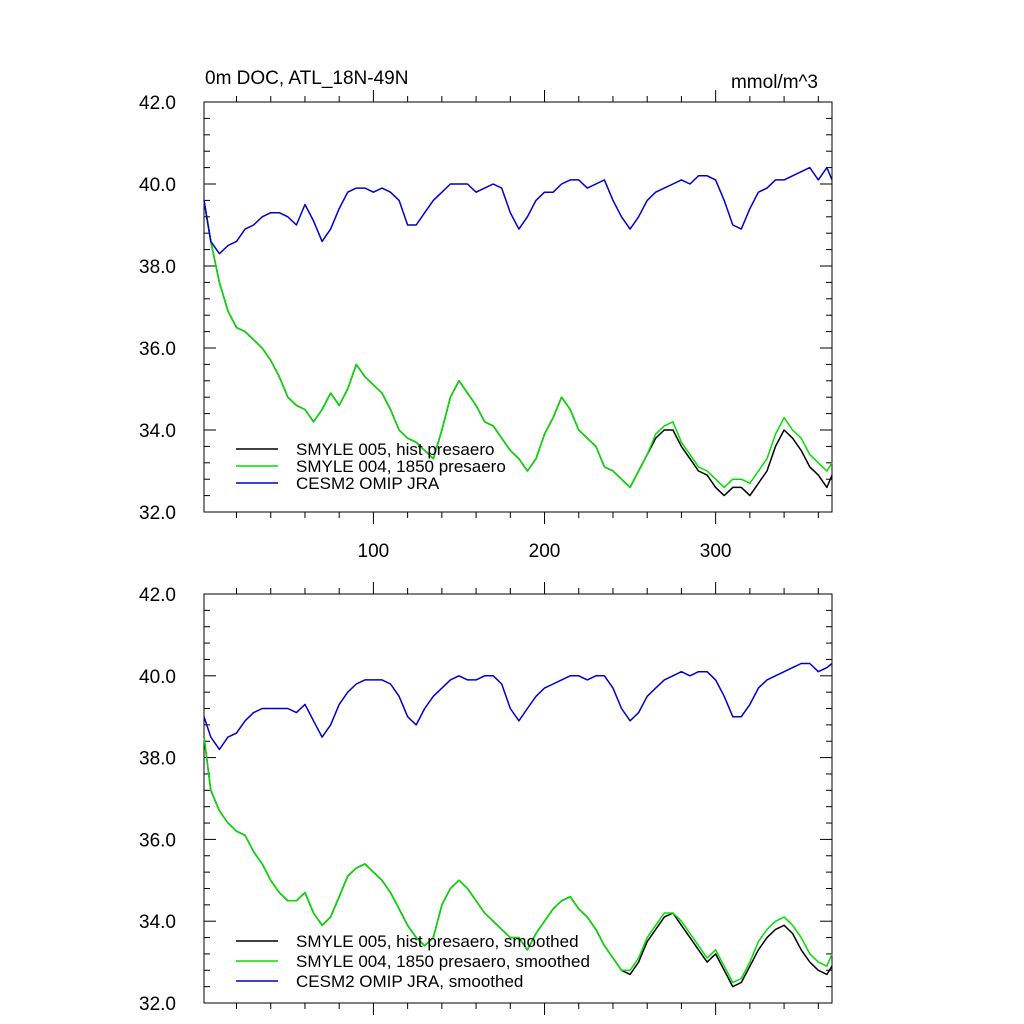  What do you see at coordinates (437, 941) in the screenshot?
I see `legend-label: SMYLE 005, hist presaero, smoothed` at bounding box center [437, 941].